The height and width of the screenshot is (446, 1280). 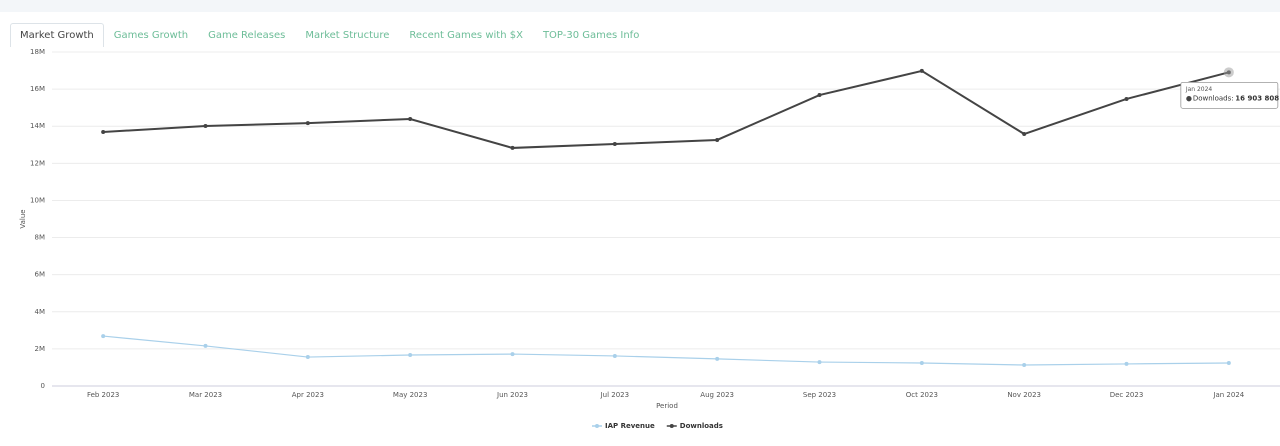 I want to click on tab: TOP-30 Games Info, so click(x=591, y=35).